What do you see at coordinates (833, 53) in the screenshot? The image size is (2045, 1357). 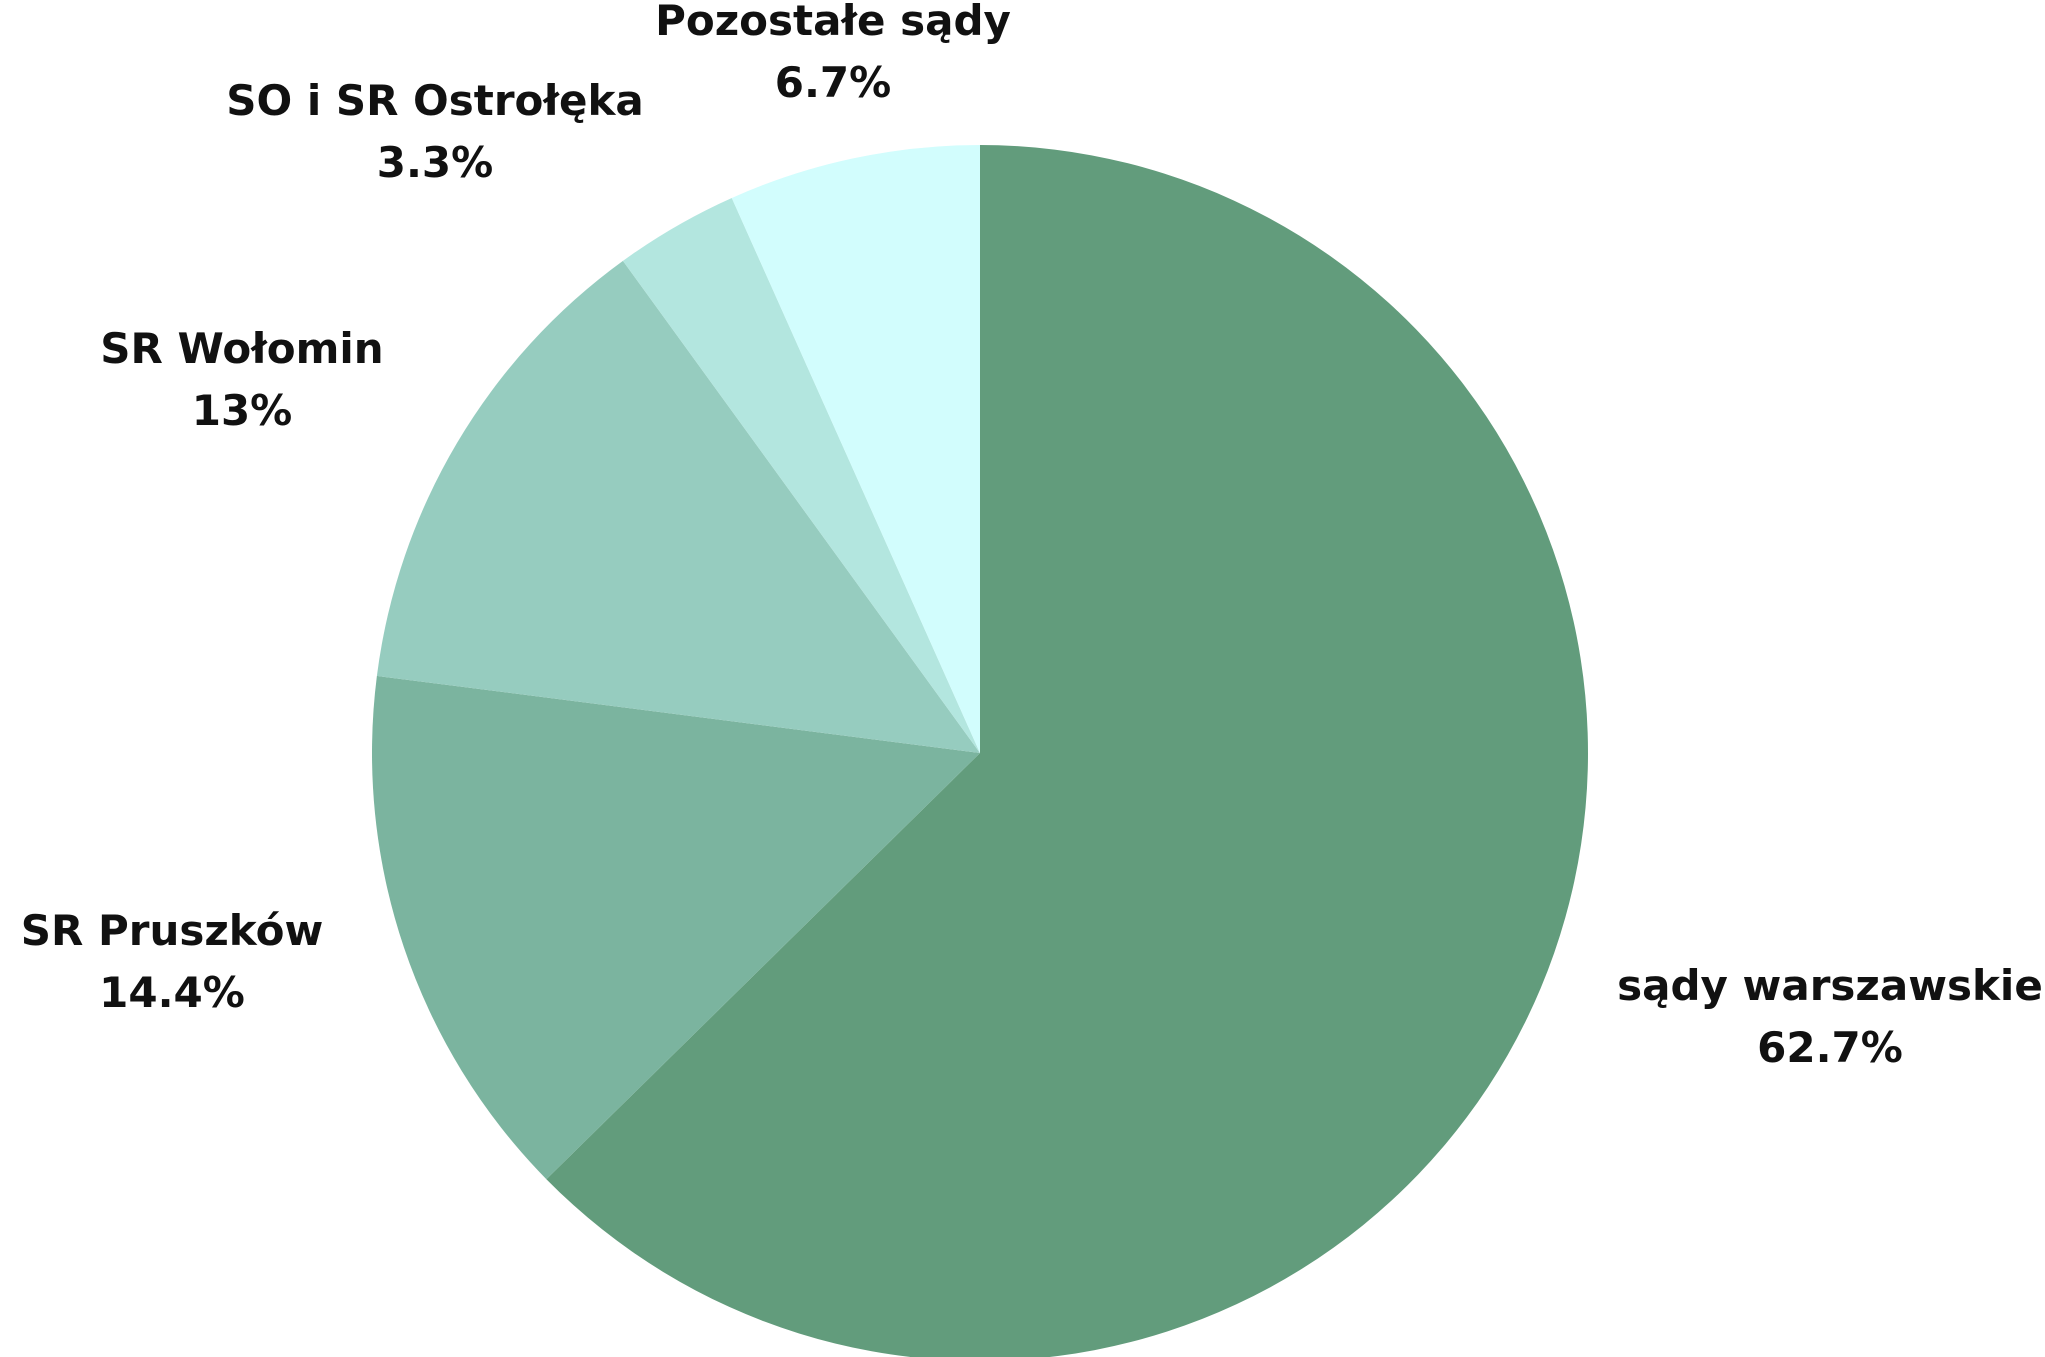 I see `slice-label-5: Pozostałe sądy 6.7%` at bounding box center [833, 53].